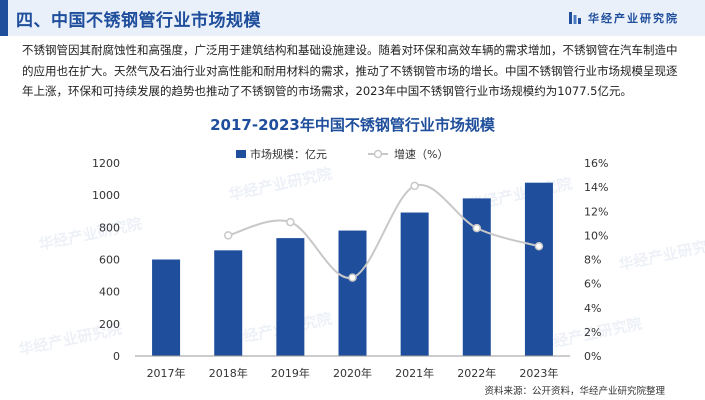 The image size is (705, 400). I want to click on legend-bar-label: 市场规模：亿元, so click(288, 154).